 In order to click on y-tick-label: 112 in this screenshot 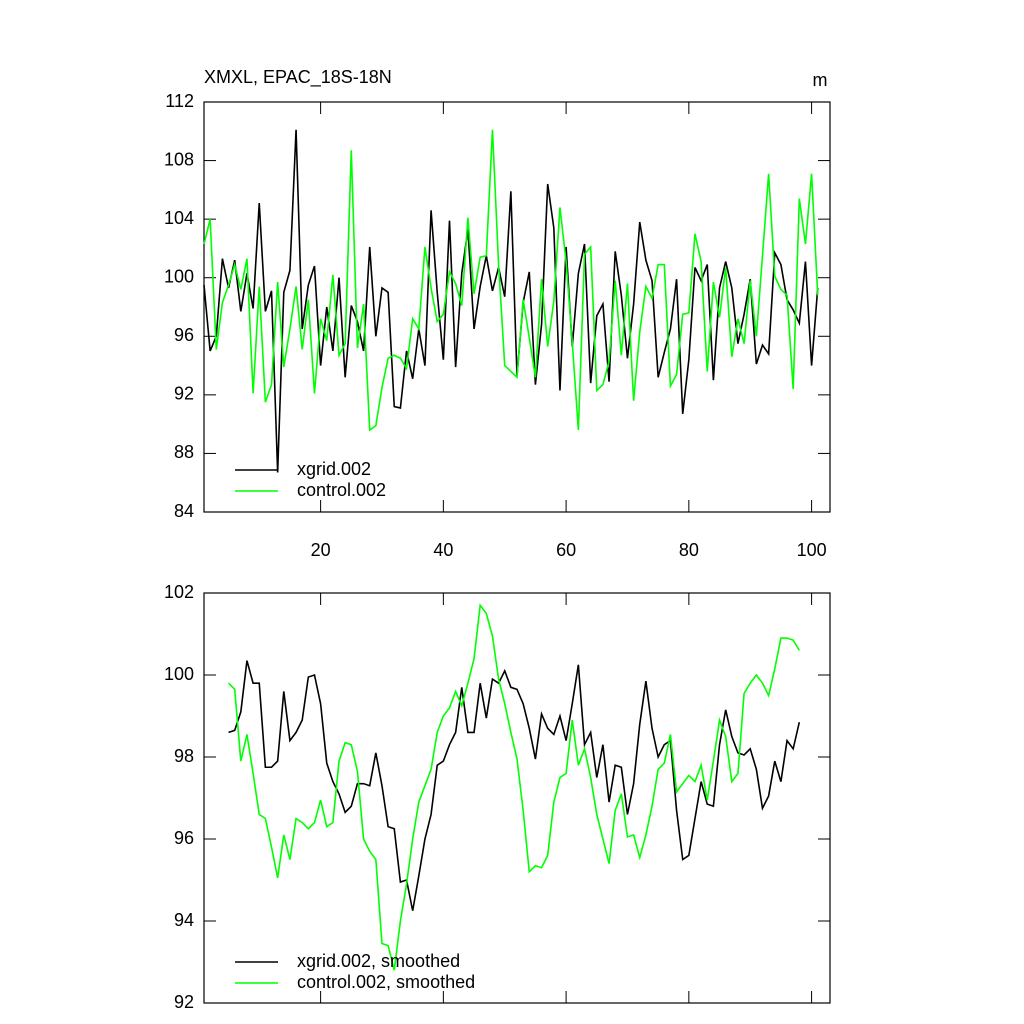, I will do `click(179, 101)`.